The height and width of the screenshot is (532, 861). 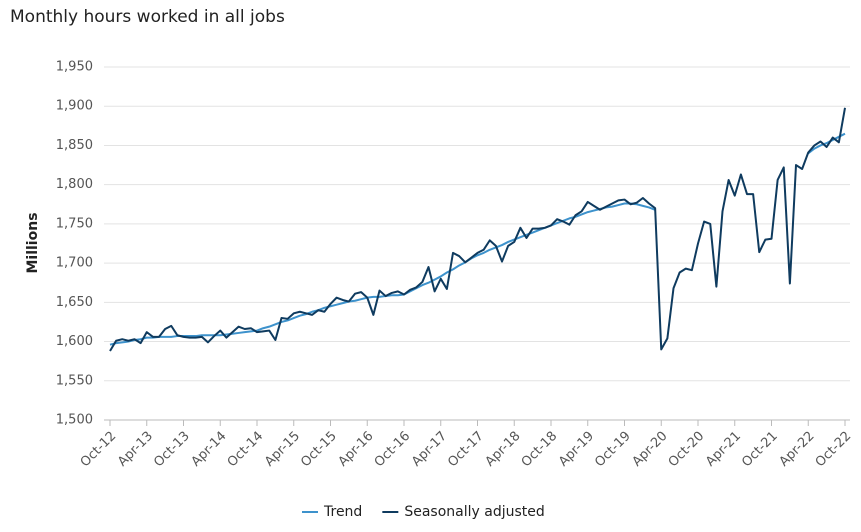 What do you see at coordinates (246, 450) in the screenshot?
I see `x-tick-label: Oct-14` at bounding box center [246, 450].